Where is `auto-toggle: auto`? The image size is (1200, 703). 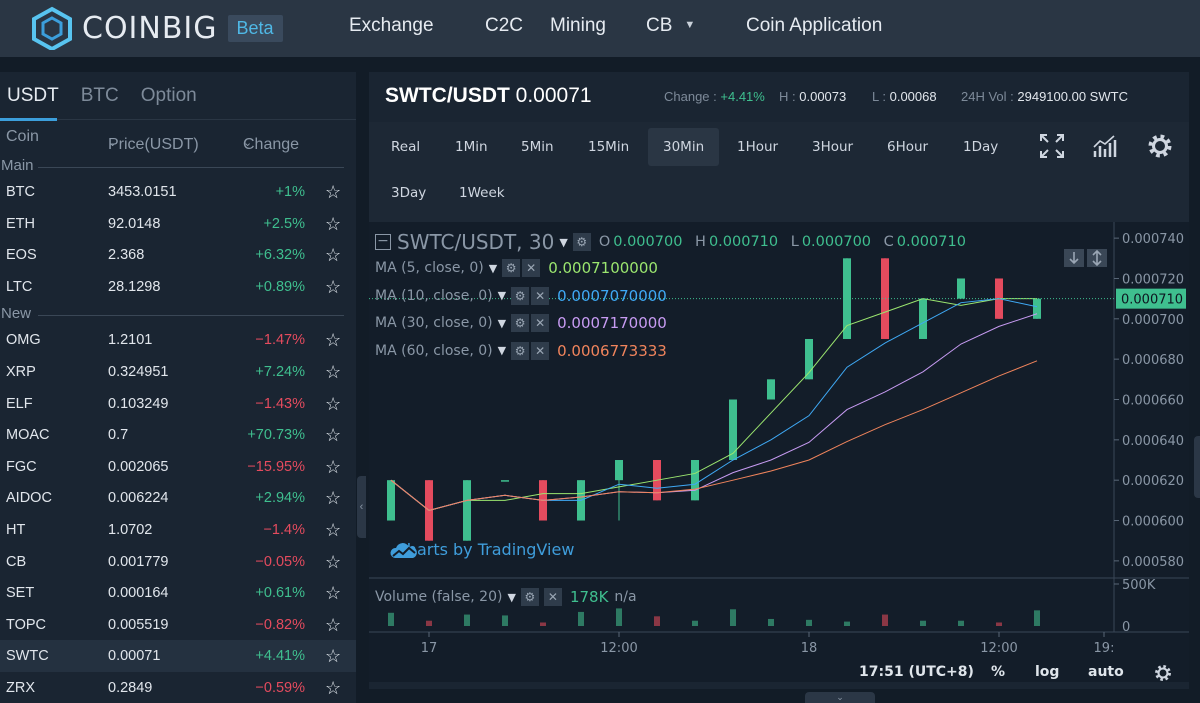
auto-toggle: auto is located at coordinates (1106, 672).